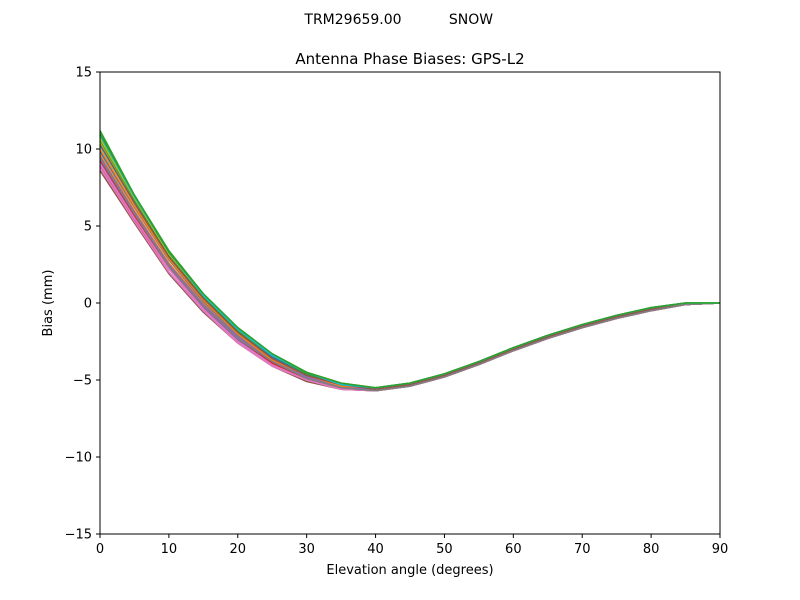 The width and height of the screenshot is (800, 600). Describe the element at coordinates (83, 73) in the screenshot. I see `y-tick-label: 15` at that location.